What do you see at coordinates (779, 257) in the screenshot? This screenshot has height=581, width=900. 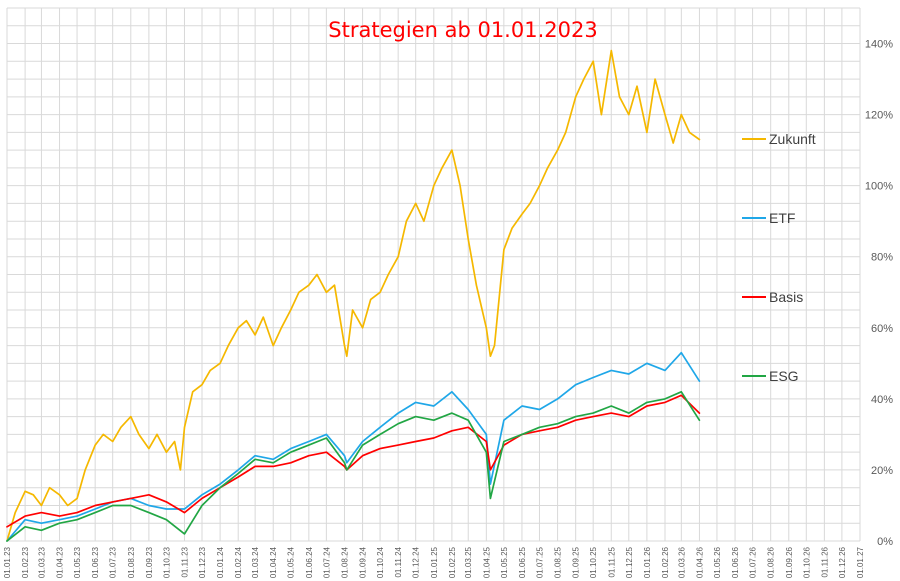 I see `legend: Zukunft ETF Basis ESG` at bounding box center [779, 257].